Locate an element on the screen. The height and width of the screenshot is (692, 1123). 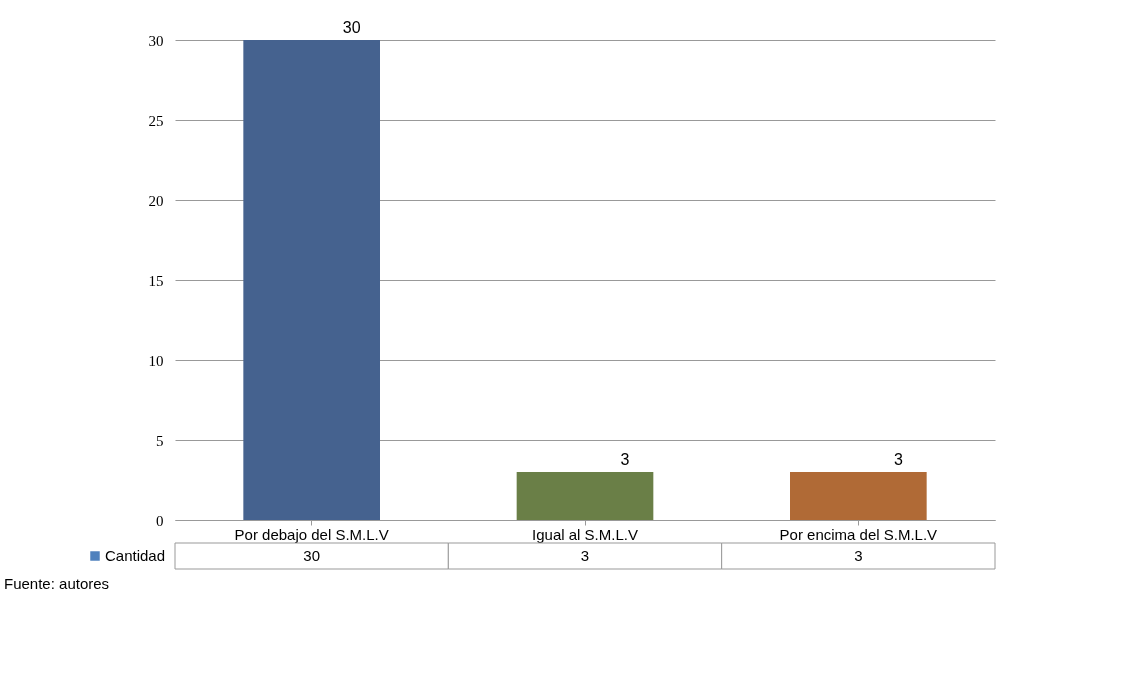
y-tick-label: 20 is located at coordinates (156, 200).